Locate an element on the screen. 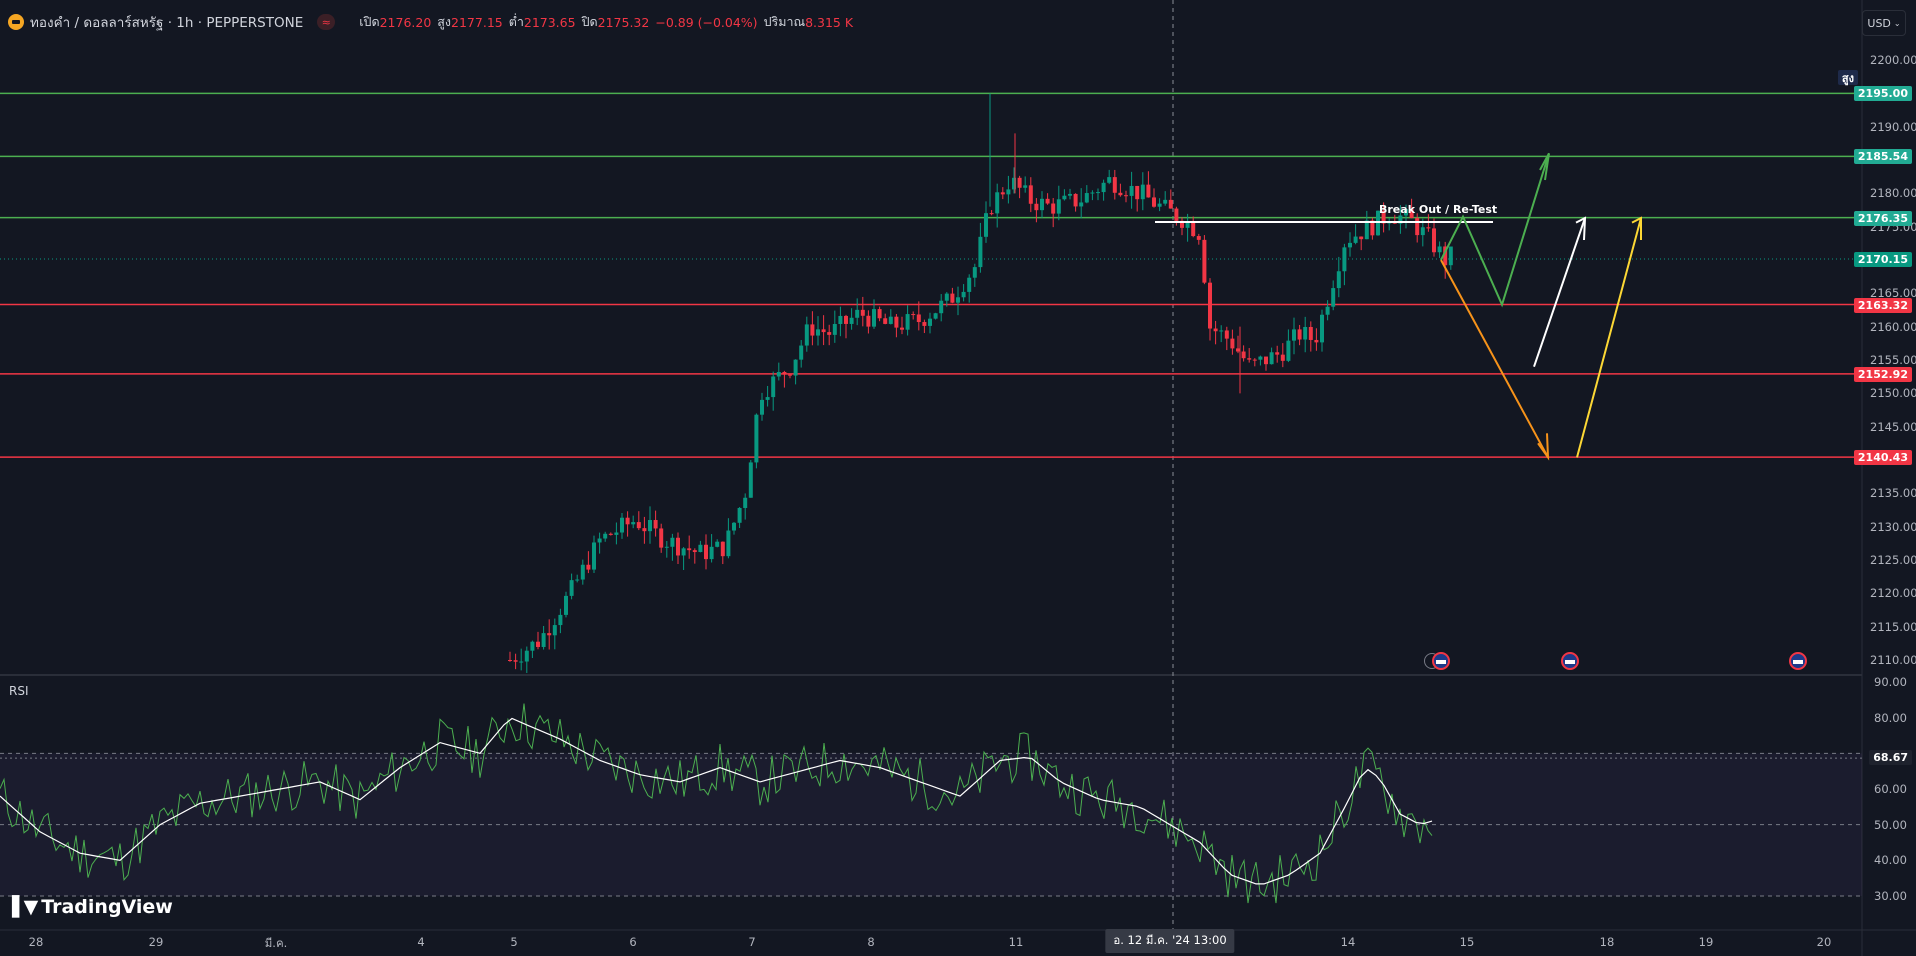 Image resolution: width=1916 pixels, height=956 pixels. time-tick-label: 18 is located at coordinates (1607, 942).